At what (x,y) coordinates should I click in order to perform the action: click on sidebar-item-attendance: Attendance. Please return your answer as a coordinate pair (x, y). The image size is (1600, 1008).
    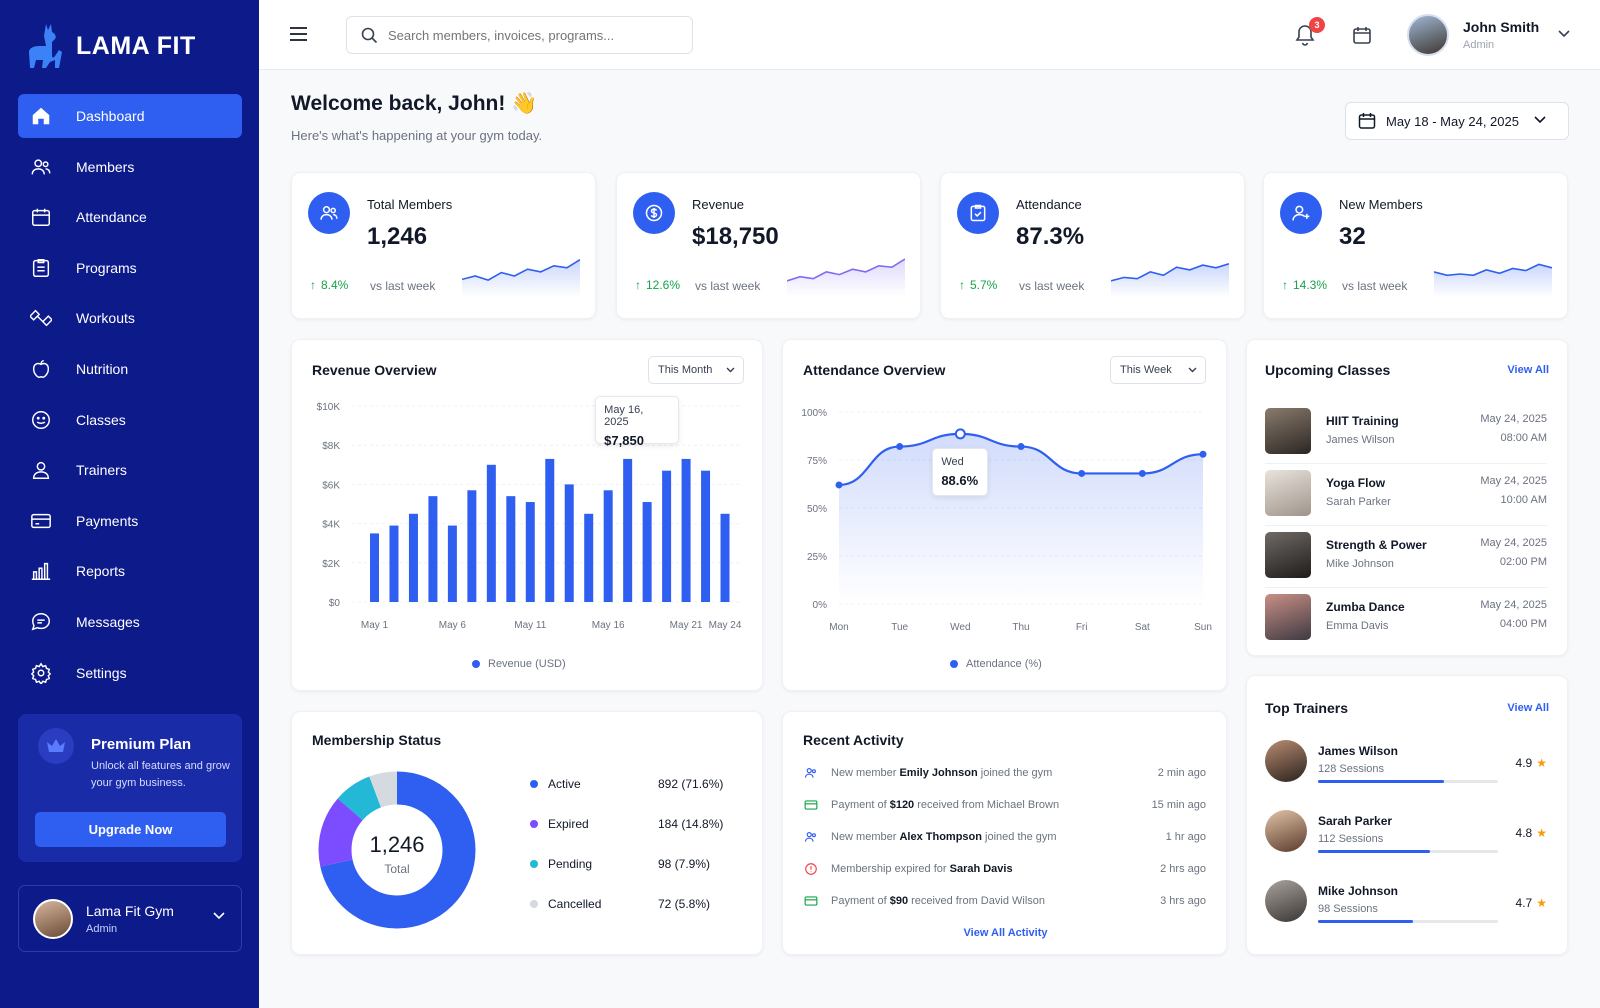
    Looking at the image, I should click on (130, 217).